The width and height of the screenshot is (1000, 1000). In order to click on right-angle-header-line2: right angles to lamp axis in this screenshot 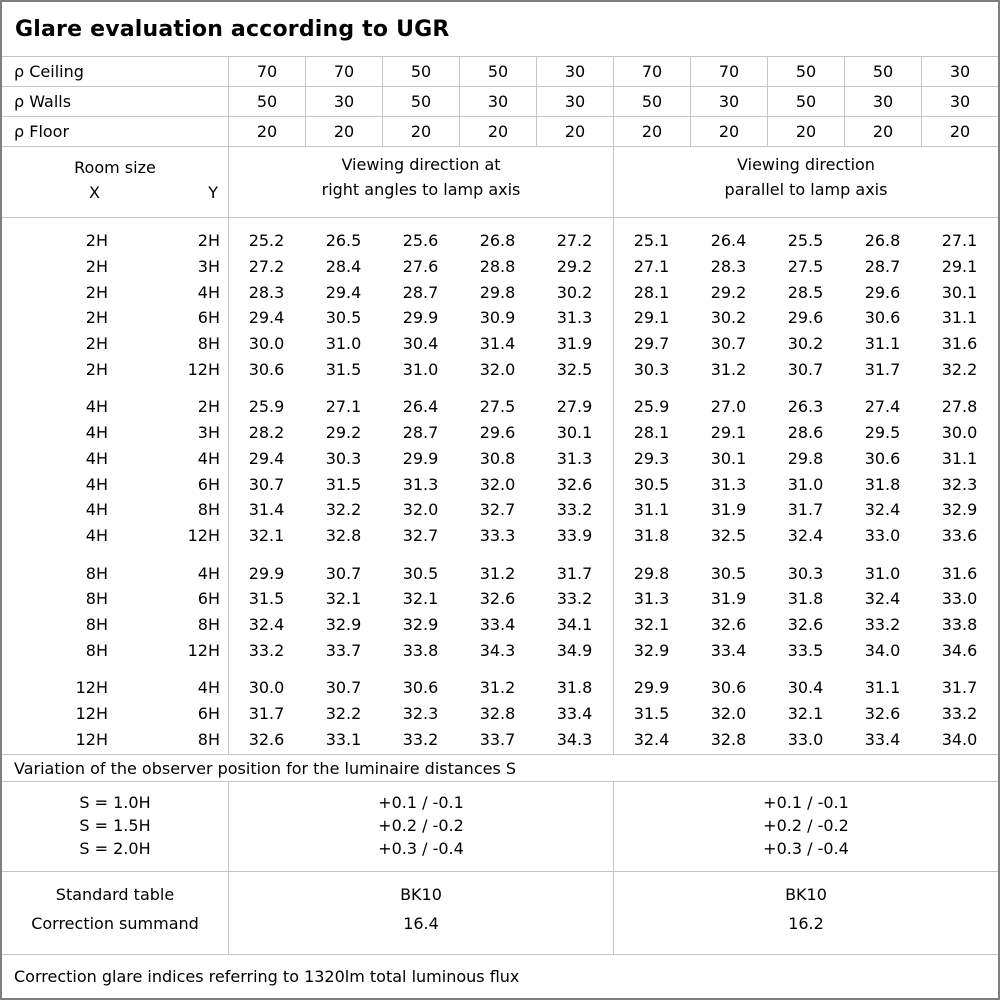, I will do `click(421, 189)`.